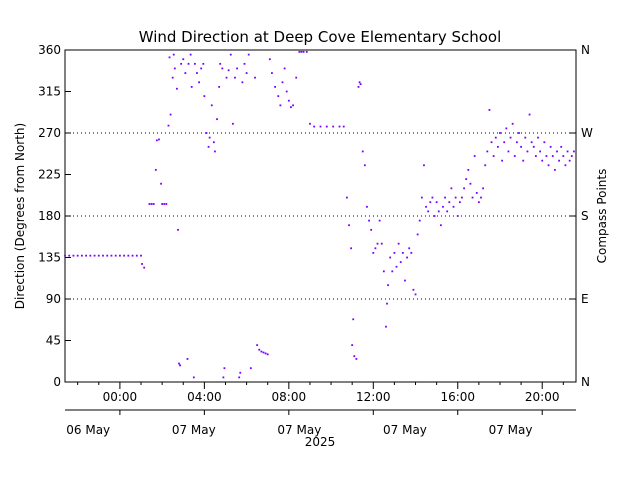  What do you see at coordinates (49, 216) in the screenshot?
I see `y-tick-label: 180` at bounding box center [49, 216].